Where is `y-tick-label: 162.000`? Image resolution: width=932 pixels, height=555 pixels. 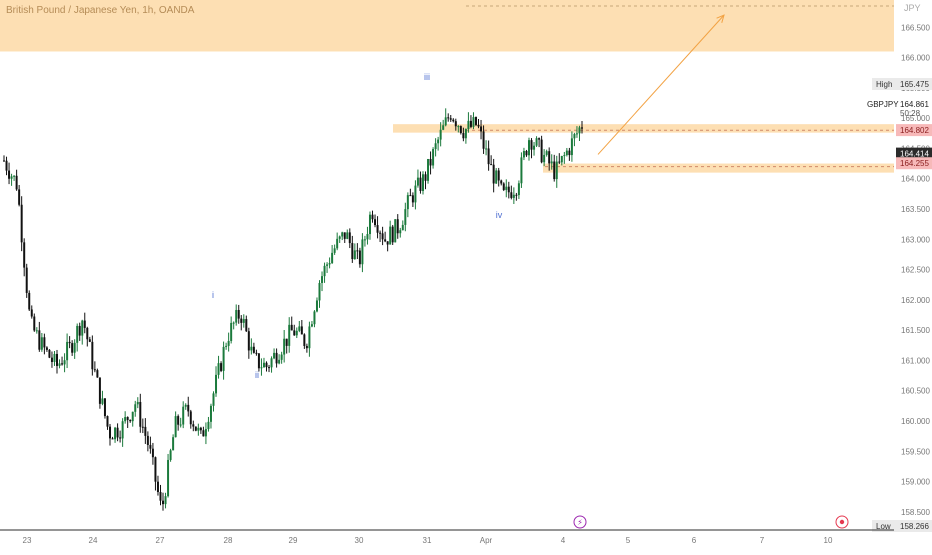 y-tick-label: 162.000 is located at coordinates (915, 300).